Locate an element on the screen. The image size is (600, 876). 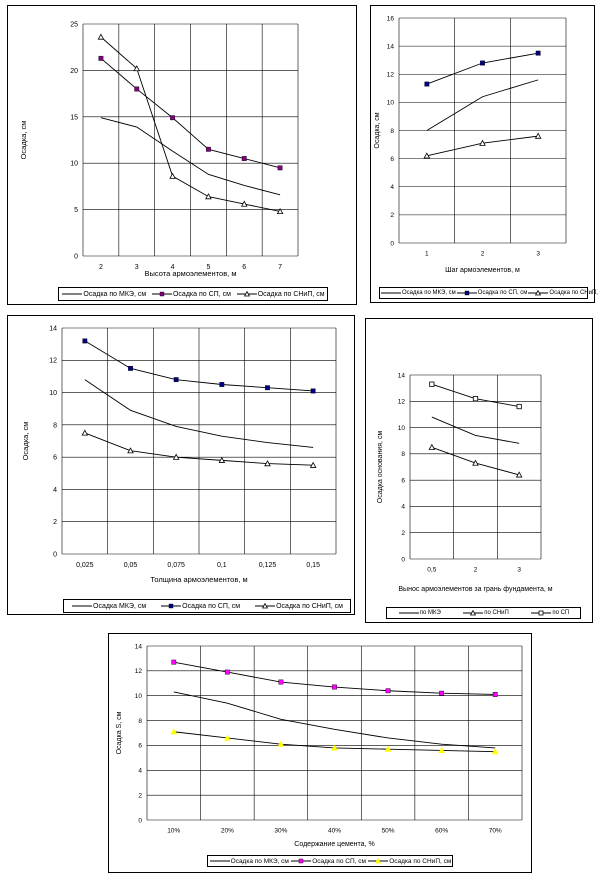
legend-item: Осадка МКЭ, см is located at coordinates (108, 606).